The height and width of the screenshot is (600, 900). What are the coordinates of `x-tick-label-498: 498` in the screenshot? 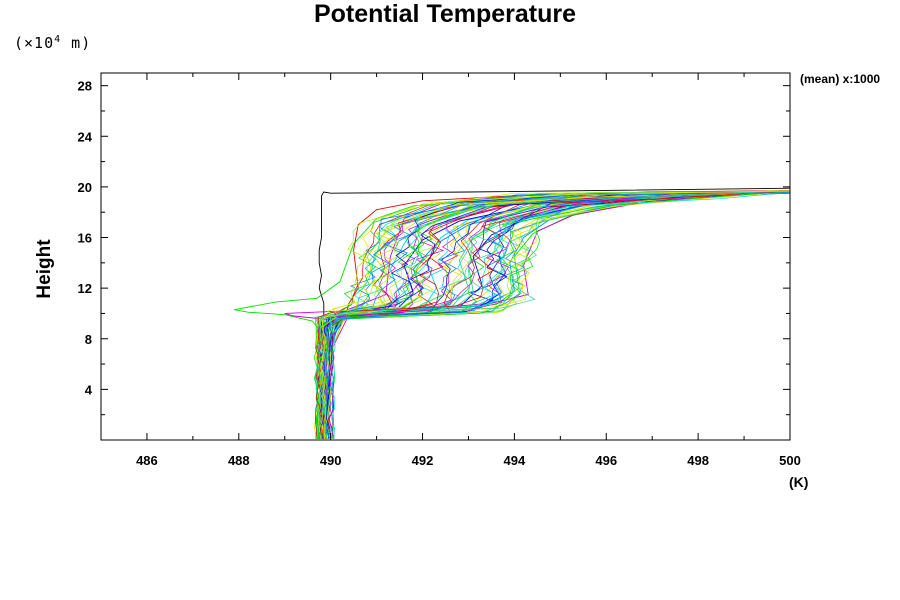 It's located at (698, 460).